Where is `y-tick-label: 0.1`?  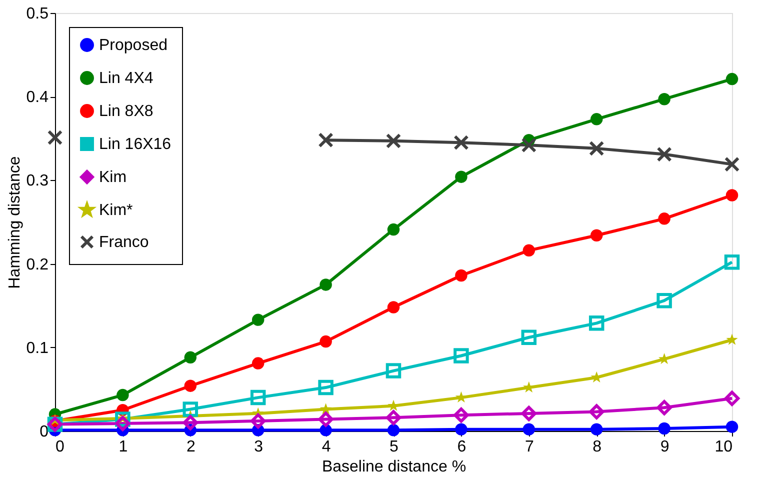 y-tick-label: 0.1 is located at coordinates (37, 348).